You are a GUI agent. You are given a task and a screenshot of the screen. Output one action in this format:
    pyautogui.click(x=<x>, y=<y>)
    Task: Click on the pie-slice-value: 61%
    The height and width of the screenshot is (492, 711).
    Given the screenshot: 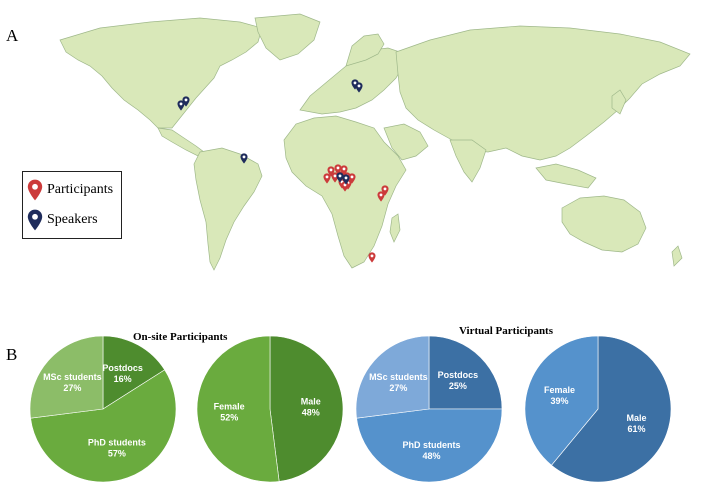 What is the action you would take?
    pyautogui.click(x=636, y=429)
    